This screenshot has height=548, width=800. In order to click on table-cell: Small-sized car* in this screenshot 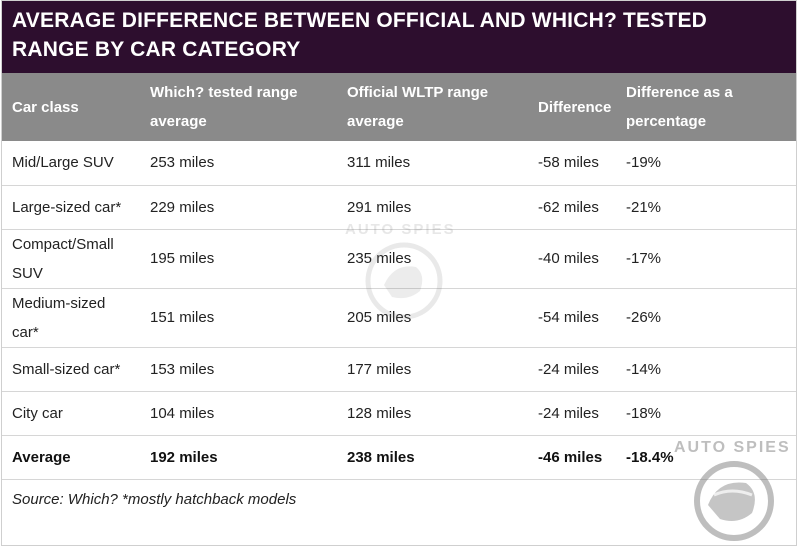, I will do `click(71, 369)`.